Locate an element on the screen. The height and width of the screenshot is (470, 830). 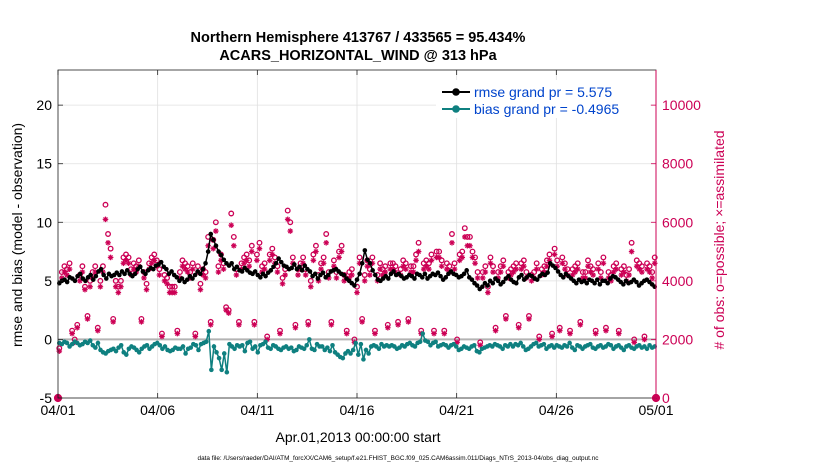
x-tick-label: 04/11 is located at coordinates (257, 410).